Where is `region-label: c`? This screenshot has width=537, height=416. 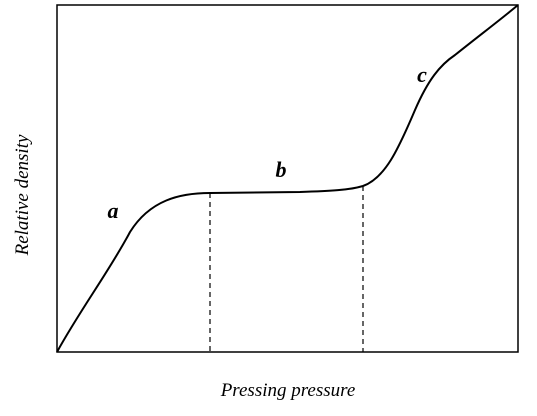 region-label: c is located at coordinates (422, 74).